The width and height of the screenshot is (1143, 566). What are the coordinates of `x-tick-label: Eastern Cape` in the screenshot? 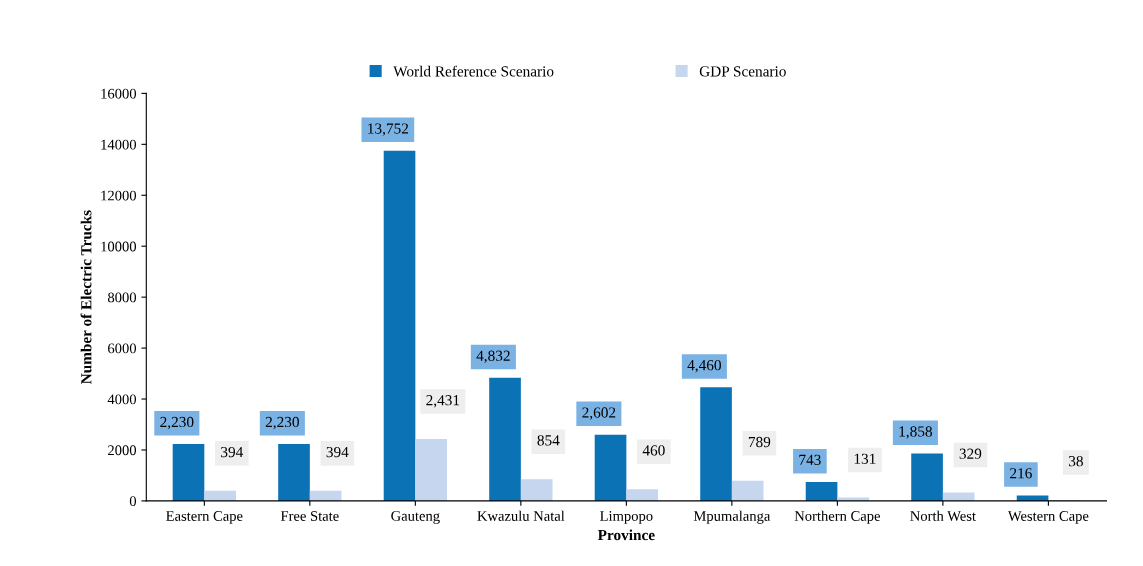 It's located at (204, 517).